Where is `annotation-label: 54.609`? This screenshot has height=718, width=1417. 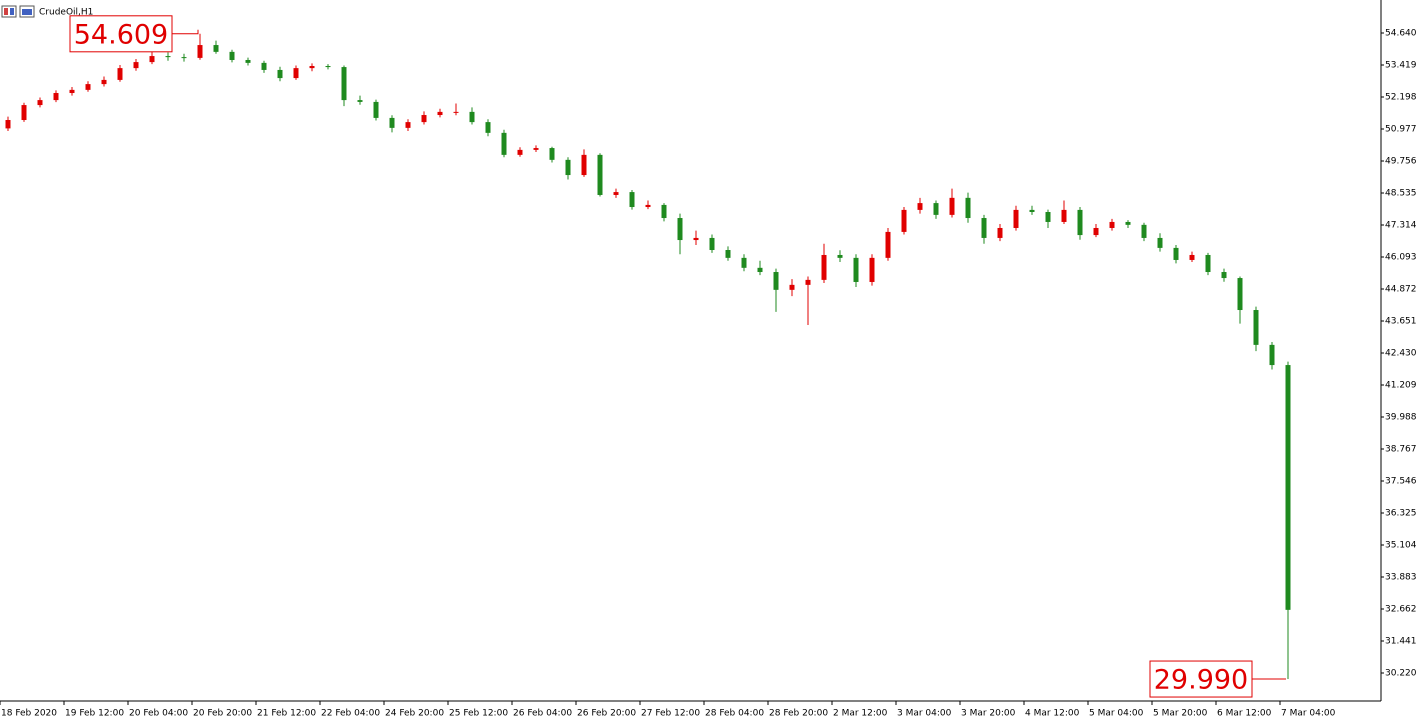 annotation-label: 54.609 is located at coordinates (121, 34).